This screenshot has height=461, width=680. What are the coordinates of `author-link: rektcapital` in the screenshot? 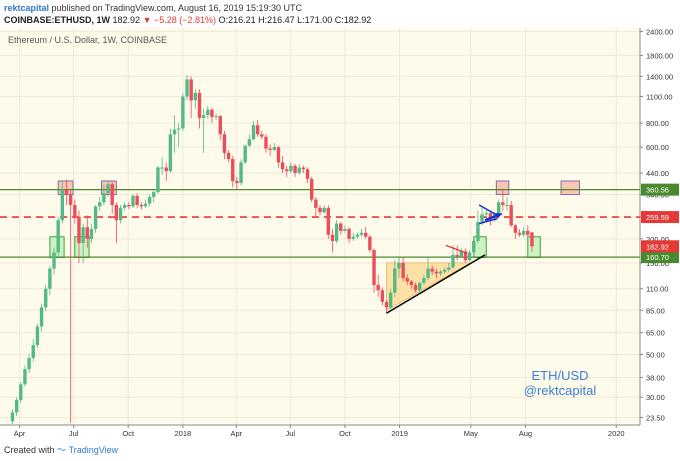 It's located at (27, 8).